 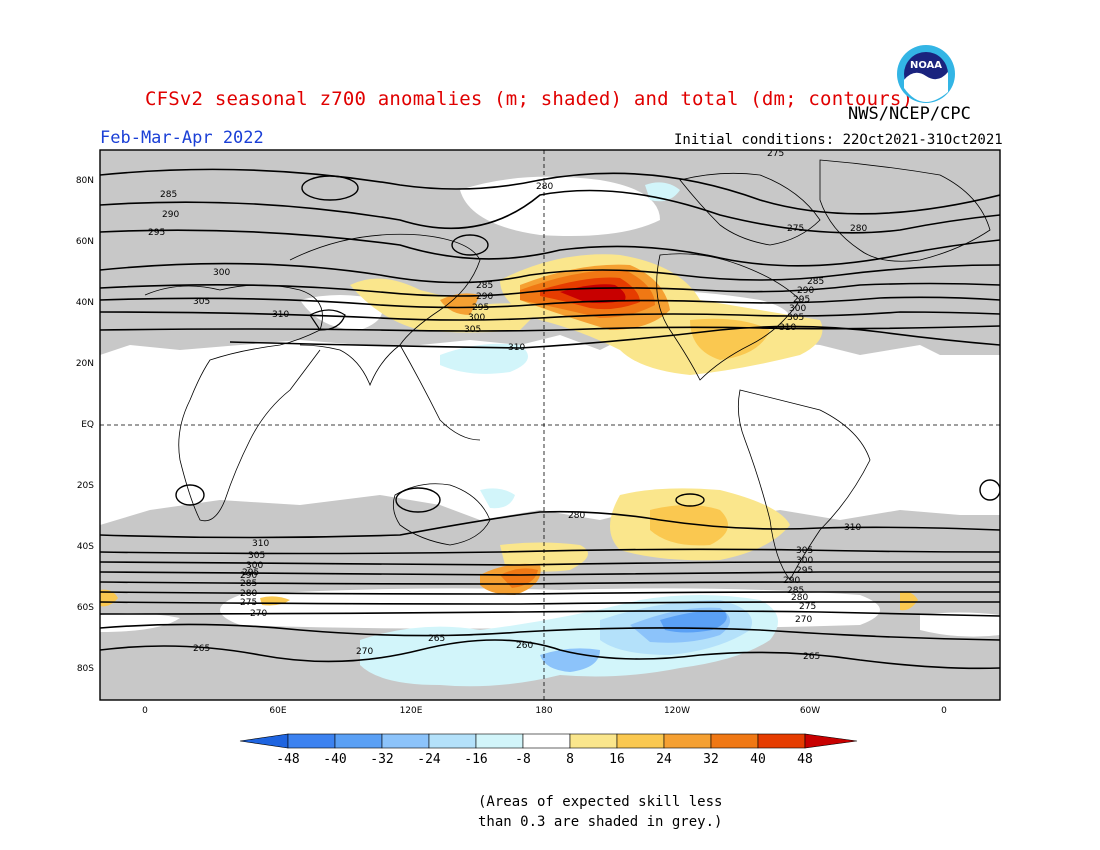 What do you see at coordinates (84, 242) in the screenshot?
I see `lat-label: 60N` at bounding box center [84, 242].